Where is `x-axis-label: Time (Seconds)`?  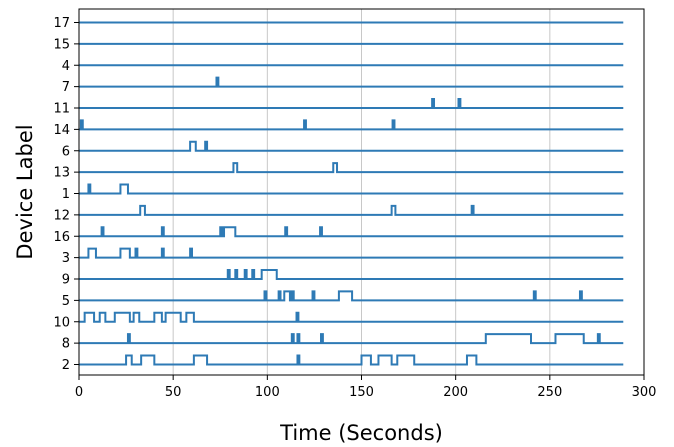
x-axis-label: Time (Seconds) is located at coordinates (361, 433).